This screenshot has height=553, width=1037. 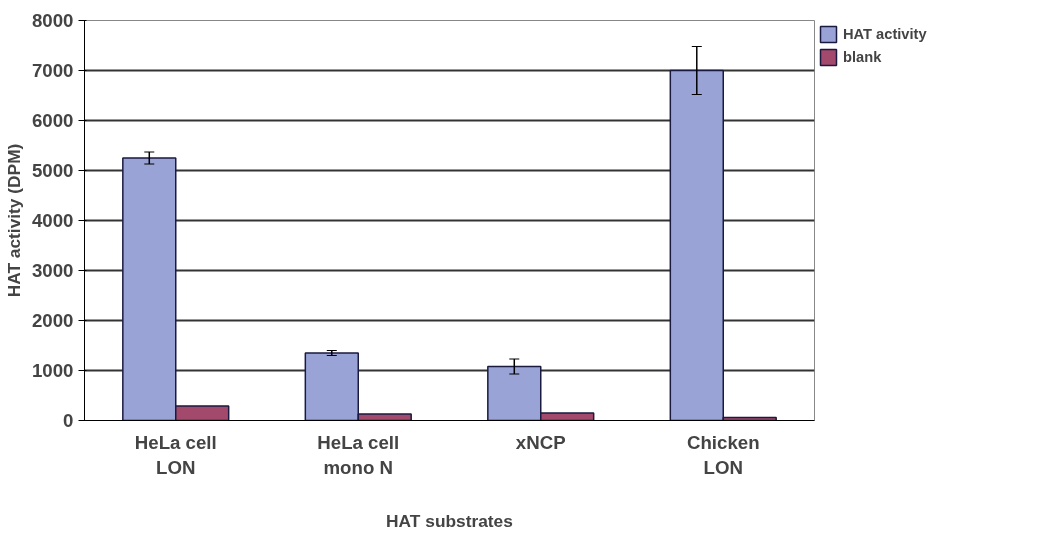 What do you see at coordinates (175, 454) in the screenshot?
I see `x-tick-label: HeLa cell LON` at bounding box center [175, 454].